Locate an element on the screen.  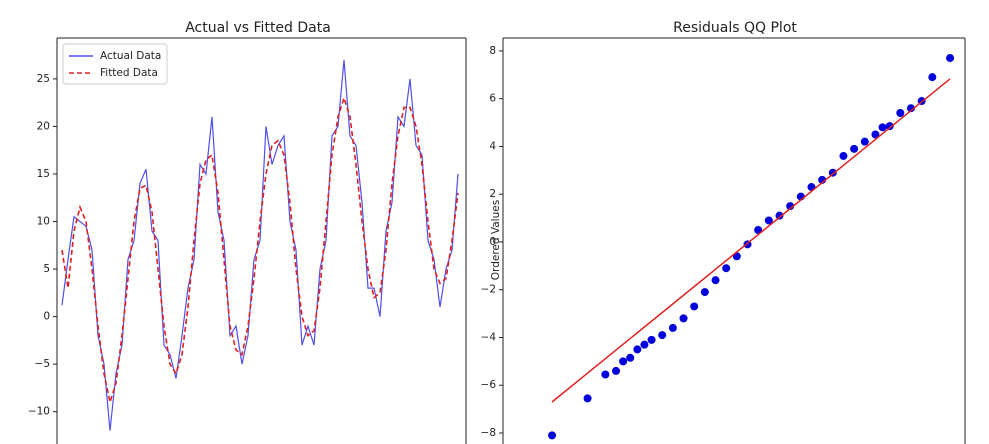
y-tick-label: −4 is located at coordinates (489, 337).